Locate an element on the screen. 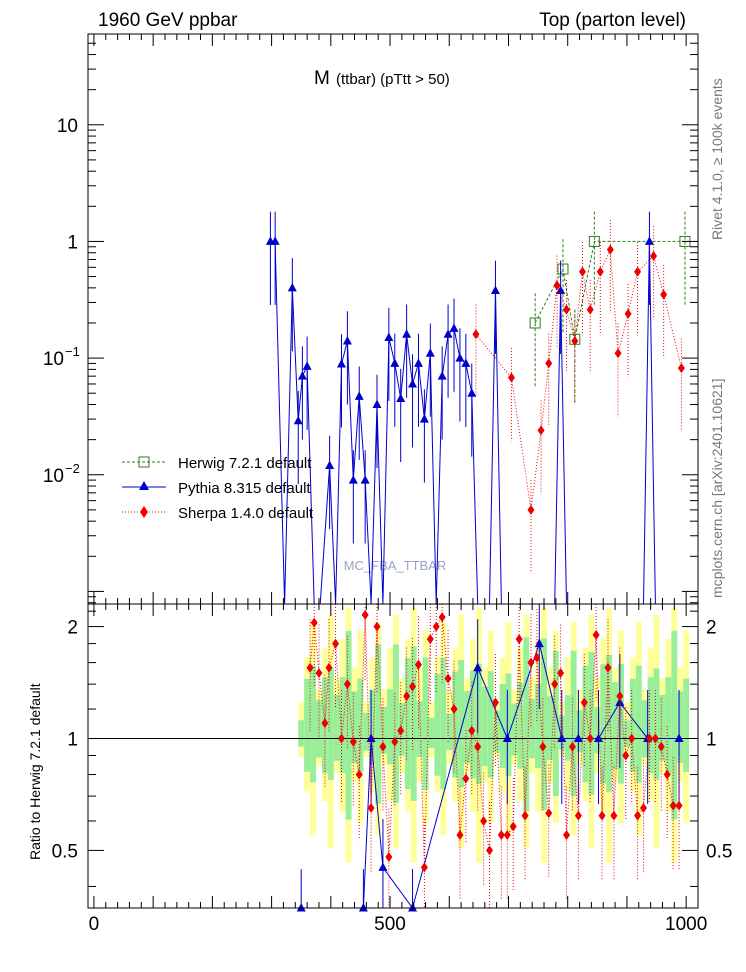 The width and height of the screenshot is (746, 972). legend-label-herwig: Herwig 7.2.1 default is located at coordinates (245, 463).